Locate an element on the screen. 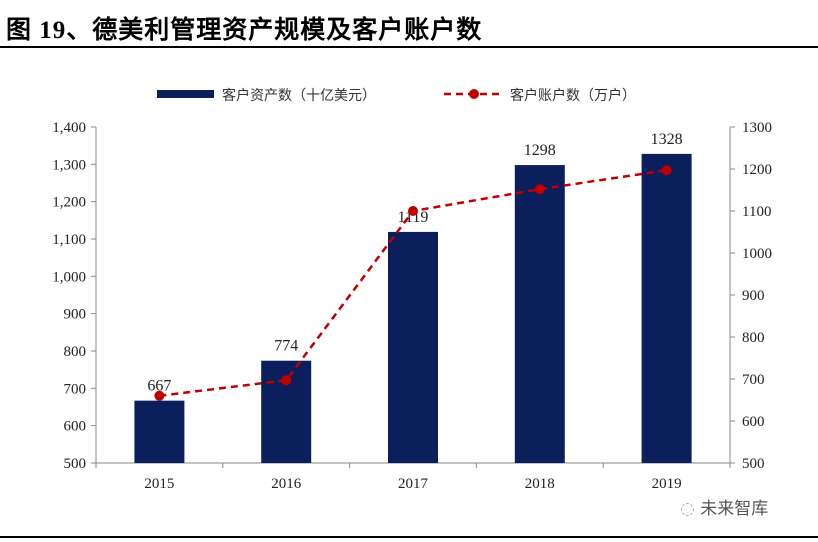 This screenshot has width=818, height=542. bar-2019 is located at coordinates (666, 308).